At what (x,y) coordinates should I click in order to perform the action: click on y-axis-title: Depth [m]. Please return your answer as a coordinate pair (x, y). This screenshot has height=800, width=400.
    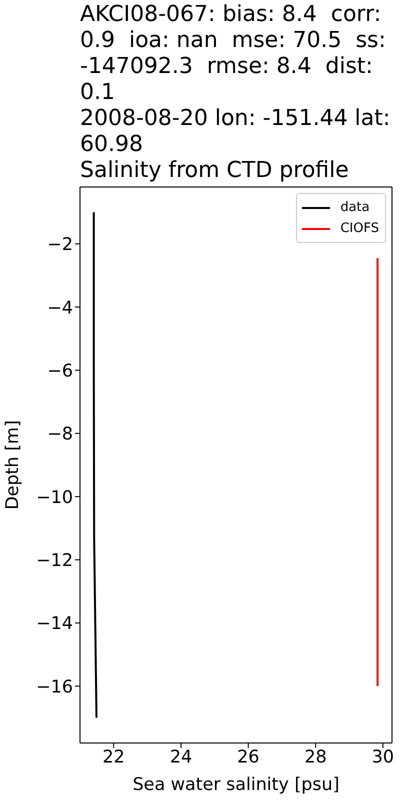
    Looking at the image, I should click on (13, 465).